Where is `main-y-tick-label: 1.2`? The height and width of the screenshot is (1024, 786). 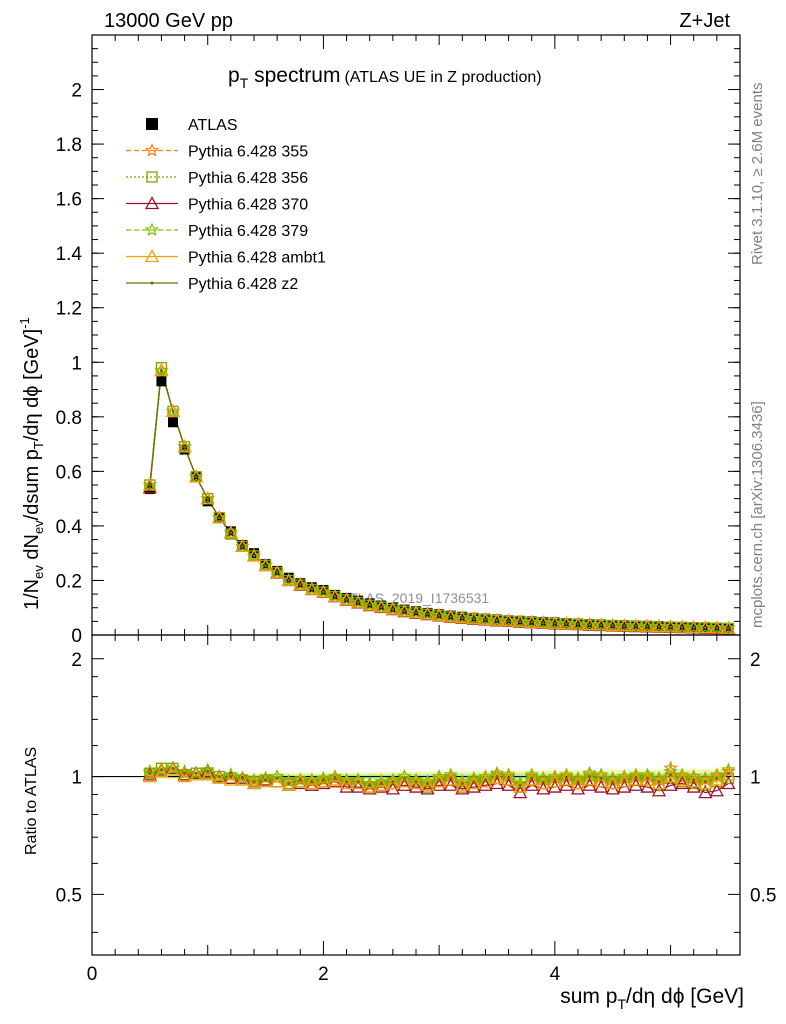 main-y-tick-label: 1.2 is located at coordinates (69, 309).